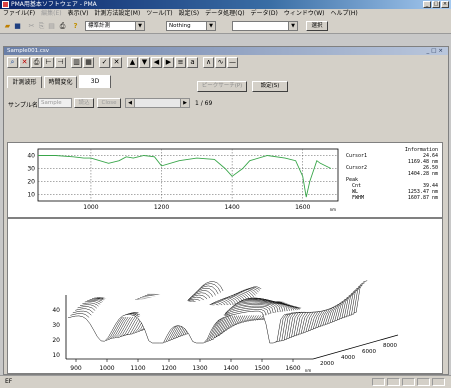 Image resolution: width=451 pixels, height=388 pixels. Describe the element at coordinates (180, 62) in the screenshot. I see `list-icon: ≡` at that location.